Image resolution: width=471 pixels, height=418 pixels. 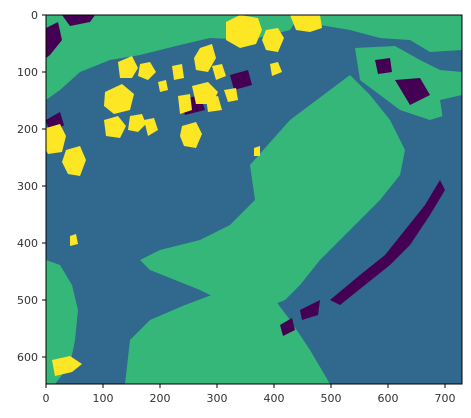 What do you see at coordinates (27, 357) in the screenshot?
I see `y-tick-label: 600` at bounding box center [27, 357].